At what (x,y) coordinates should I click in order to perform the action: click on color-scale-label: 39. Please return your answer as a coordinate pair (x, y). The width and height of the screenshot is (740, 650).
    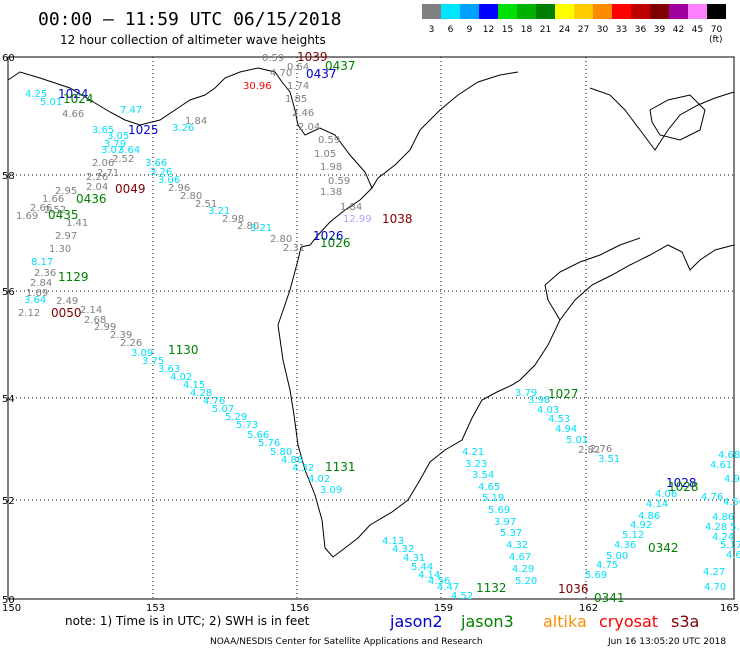
    Looking at the image, I should click on (660, 30).